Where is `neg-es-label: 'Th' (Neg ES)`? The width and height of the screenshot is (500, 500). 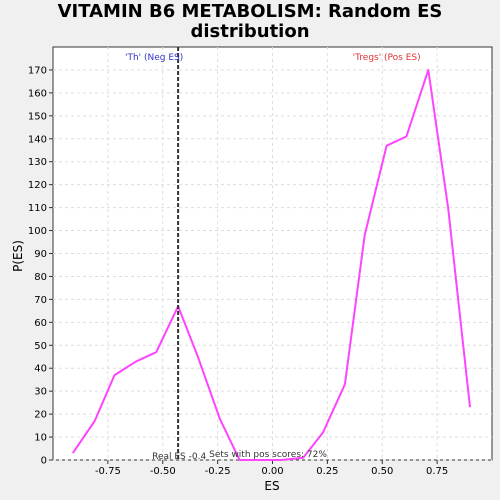
neg-es-label: 'Th' (Neg ES) is located at coordinates (154, 58).